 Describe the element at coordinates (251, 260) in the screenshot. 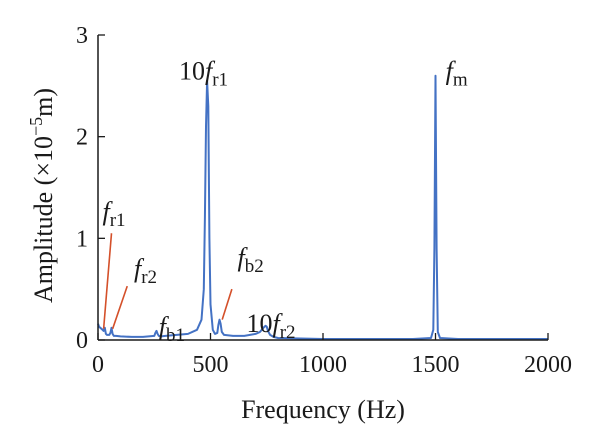

I see `annotation-label-f-b2: fb2` at that location.